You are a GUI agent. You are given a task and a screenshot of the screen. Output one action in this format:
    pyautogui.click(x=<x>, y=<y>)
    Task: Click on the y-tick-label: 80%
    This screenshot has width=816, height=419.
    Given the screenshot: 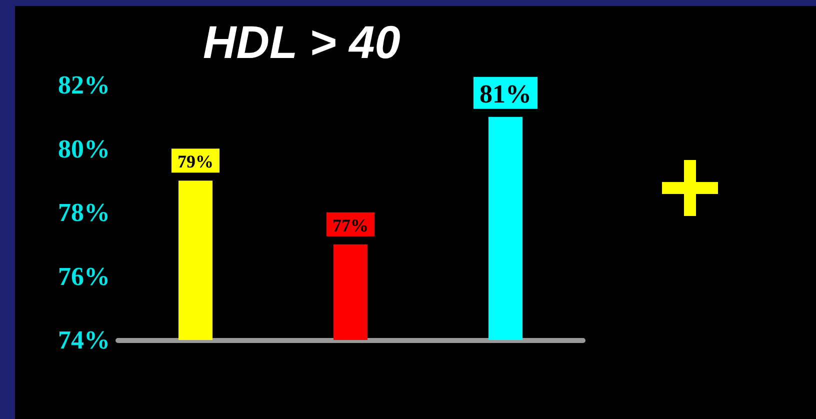 What is the action you would take?
    pyautogui.click(x=84, y=149)
    